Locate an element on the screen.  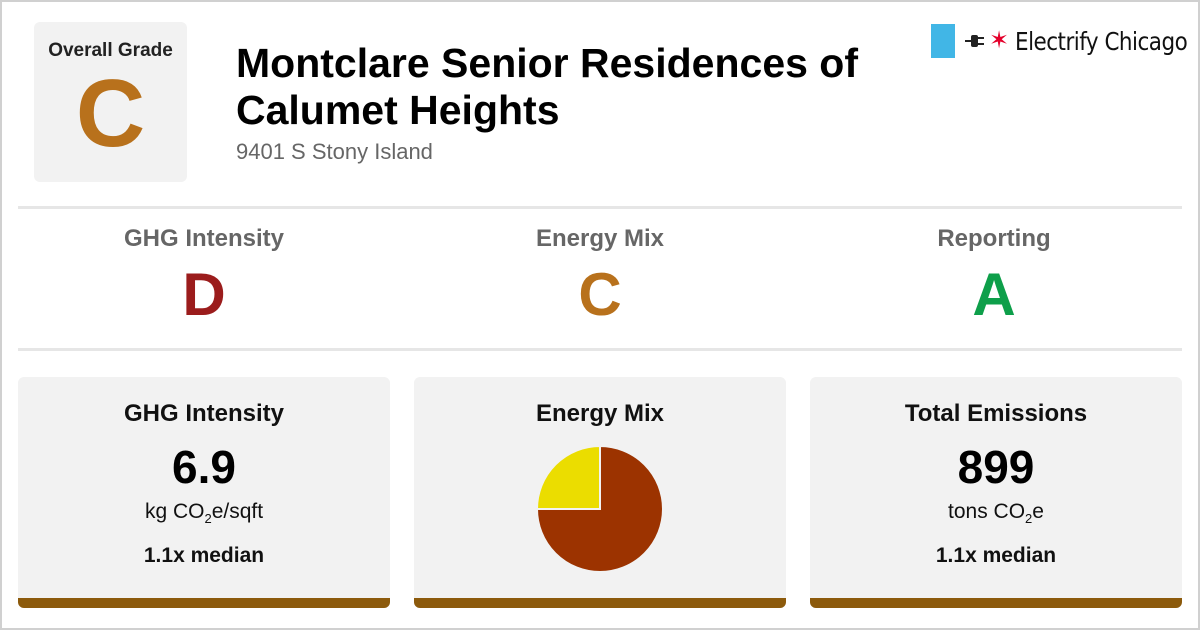
energy-mix-card: Energy Mix is located at coordinates (600, 492).